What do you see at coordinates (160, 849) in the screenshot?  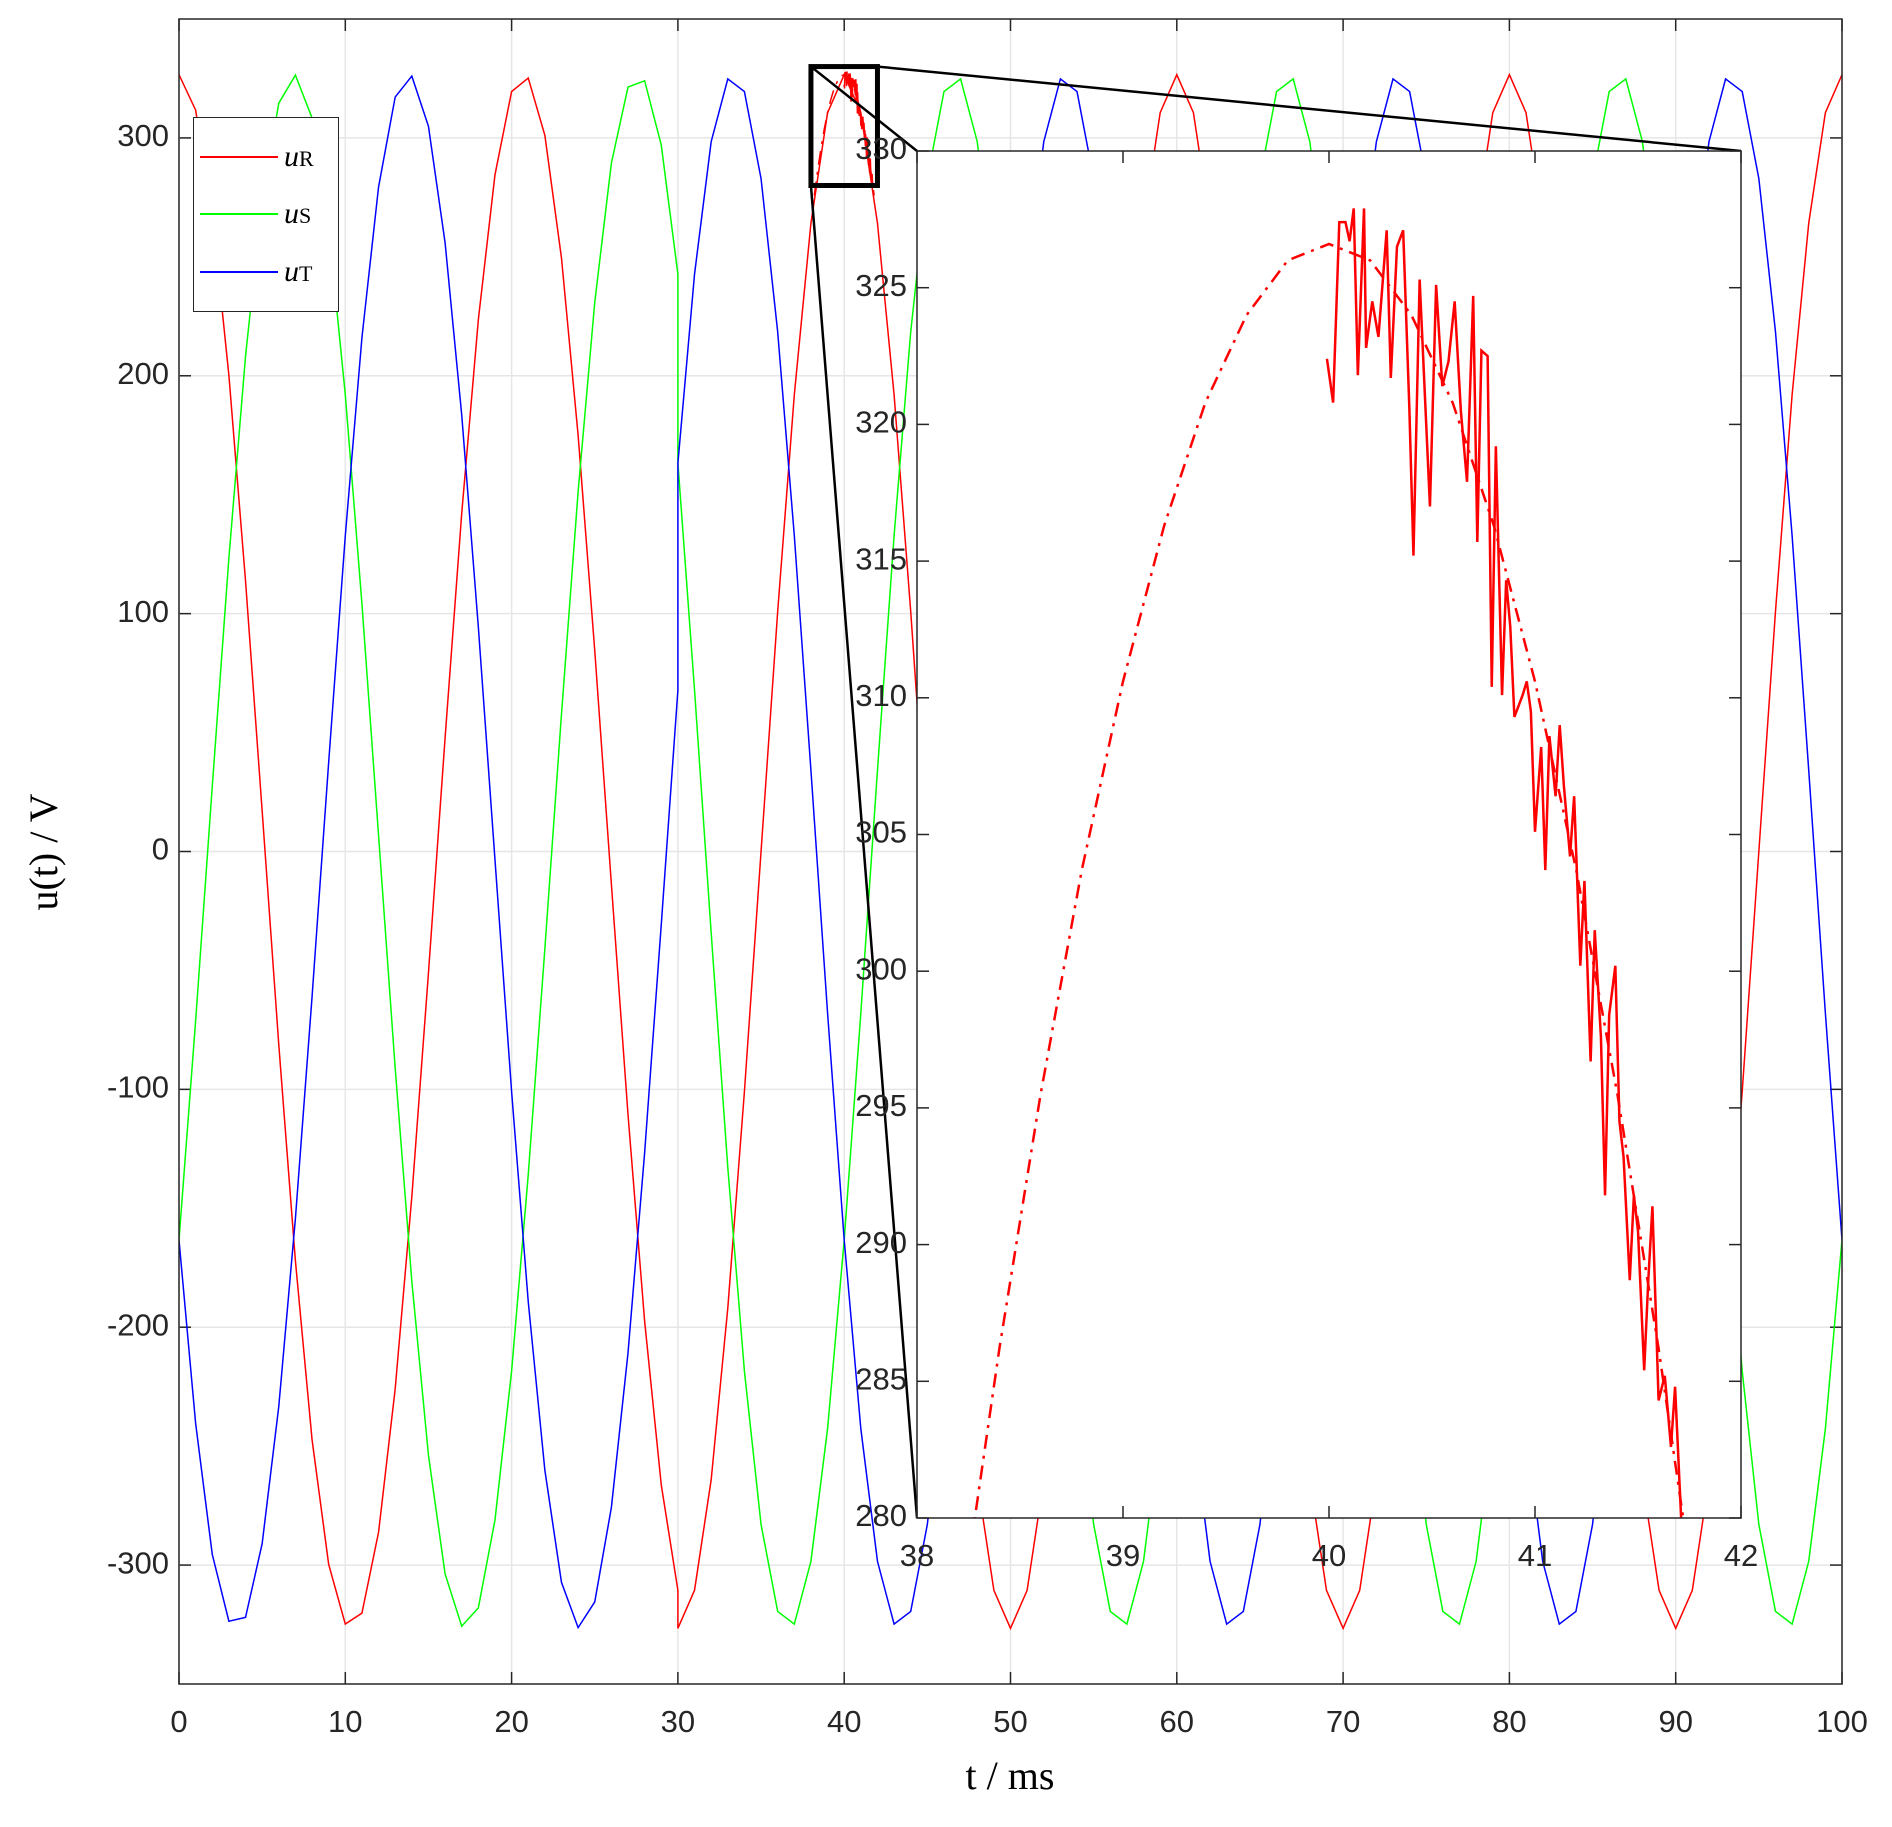 I see `y-tick-label: 0` at bounding box center [160, 849].